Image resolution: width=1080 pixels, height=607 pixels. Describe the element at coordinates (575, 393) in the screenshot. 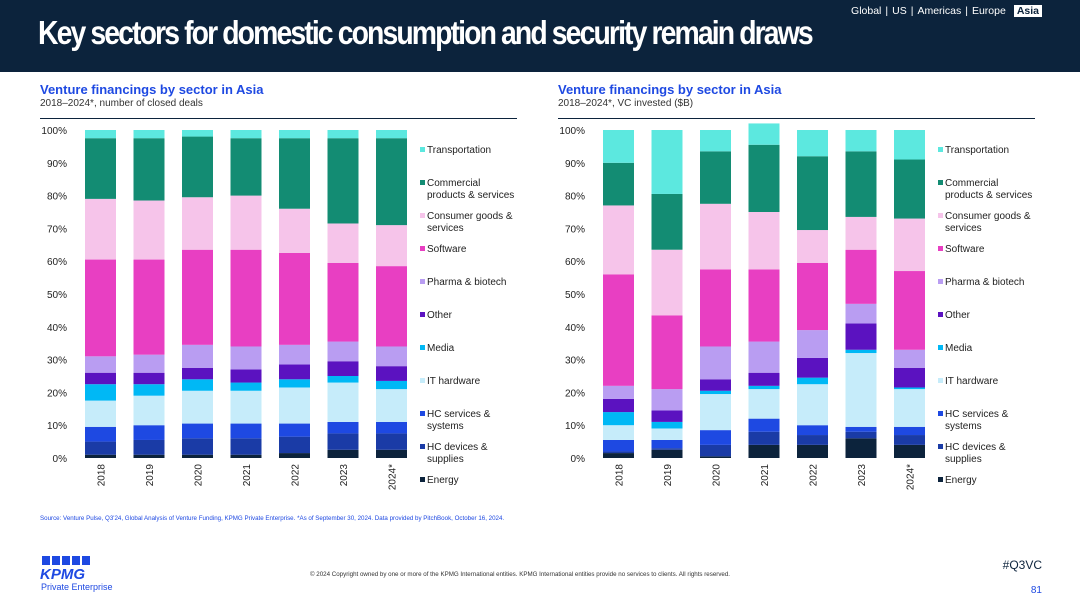

I see `y-tick-label: 20%` at that location.